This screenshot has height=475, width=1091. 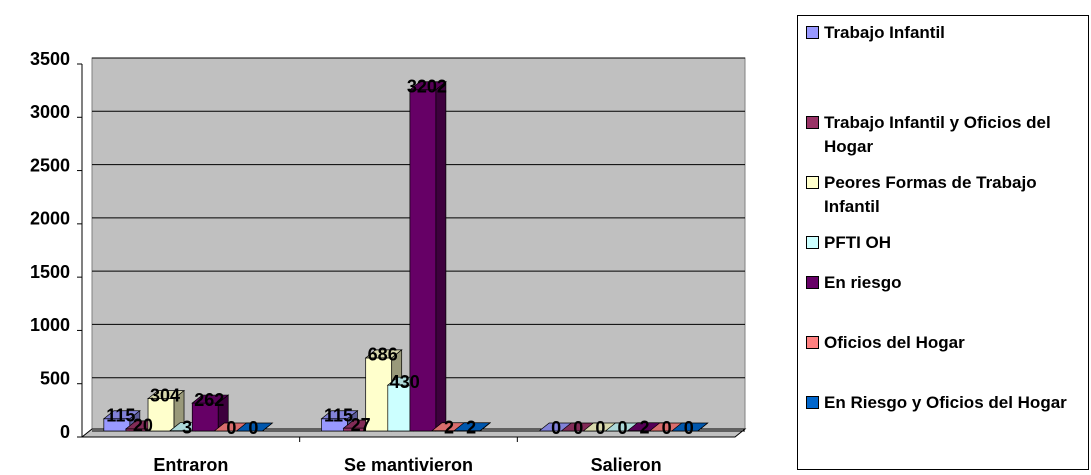 I want to click on y-tick-label: 0, so click(x=65, y=432).